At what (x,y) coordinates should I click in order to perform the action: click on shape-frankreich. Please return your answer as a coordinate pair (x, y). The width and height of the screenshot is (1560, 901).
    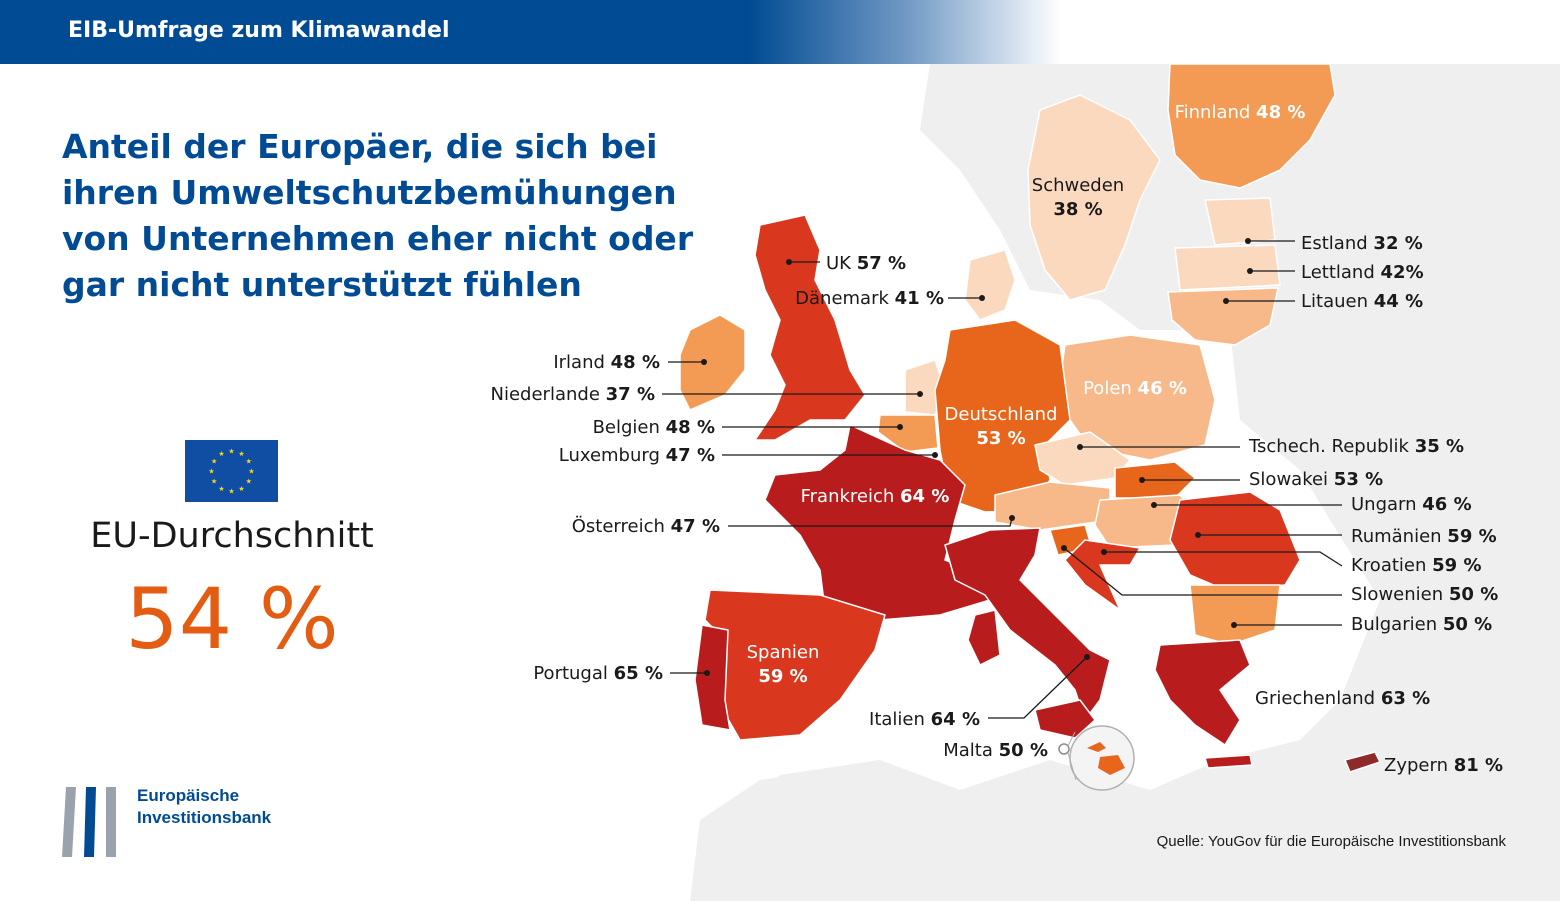
    Looking at the image, I should click on (877, 522).